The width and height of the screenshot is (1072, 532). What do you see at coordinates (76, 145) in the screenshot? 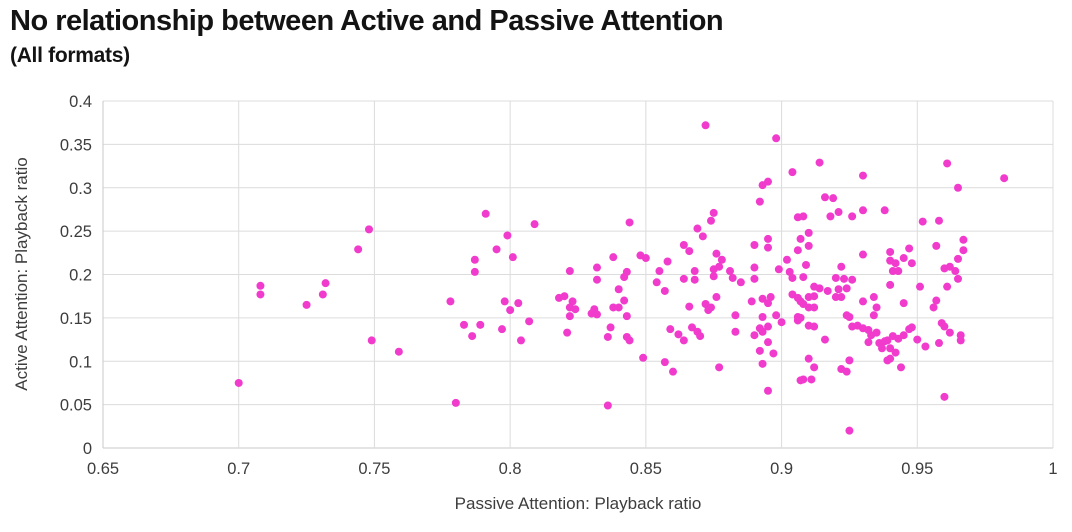
I see `y-tick-label: 0.35` at bounding box center [76, 145].